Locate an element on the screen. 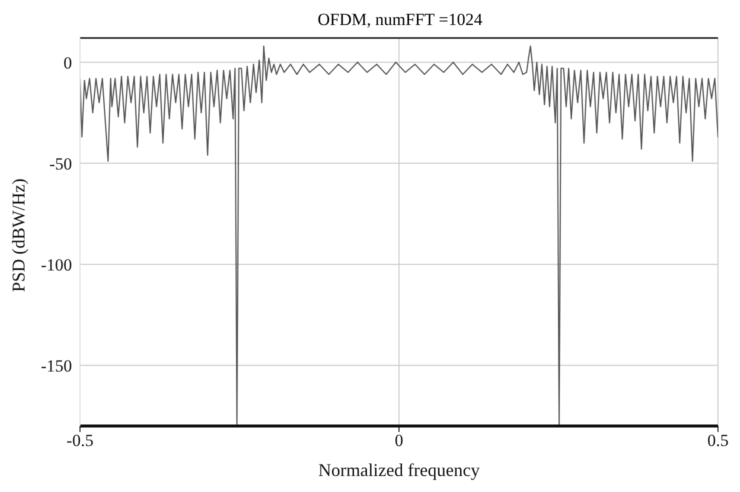 This screenshot has height=492, width=740. x-tick-label: 0.5 is located at coordinates (718, 440).